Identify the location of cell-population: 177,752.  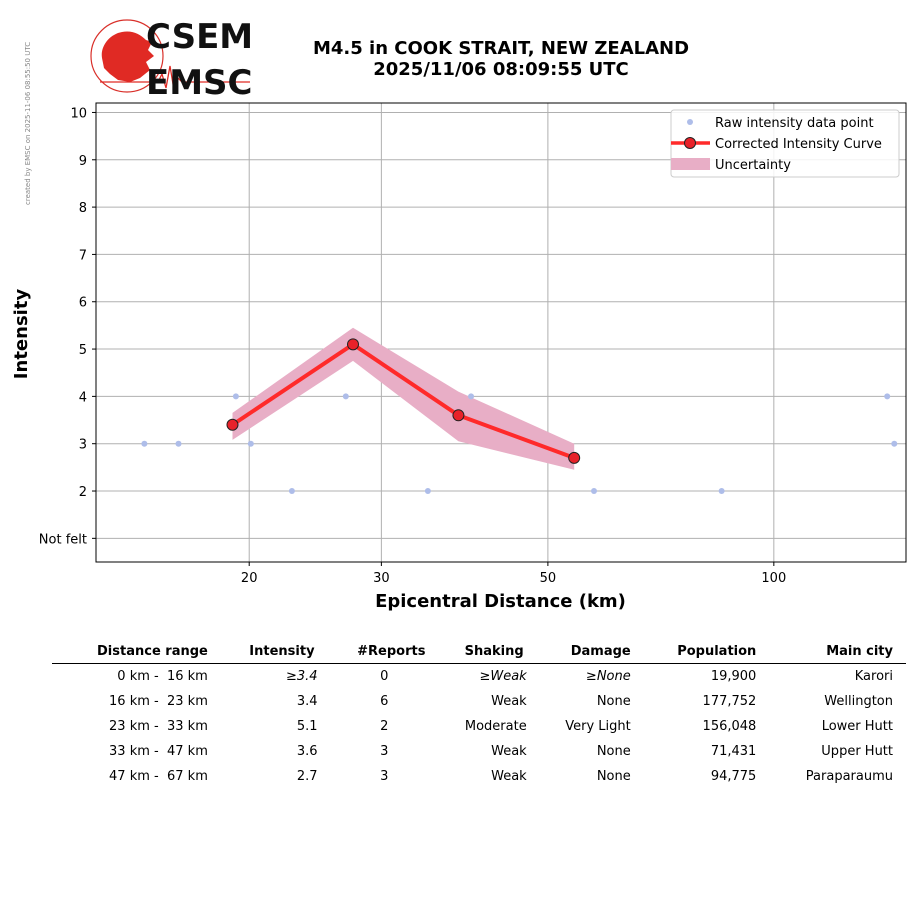
(729, 701).